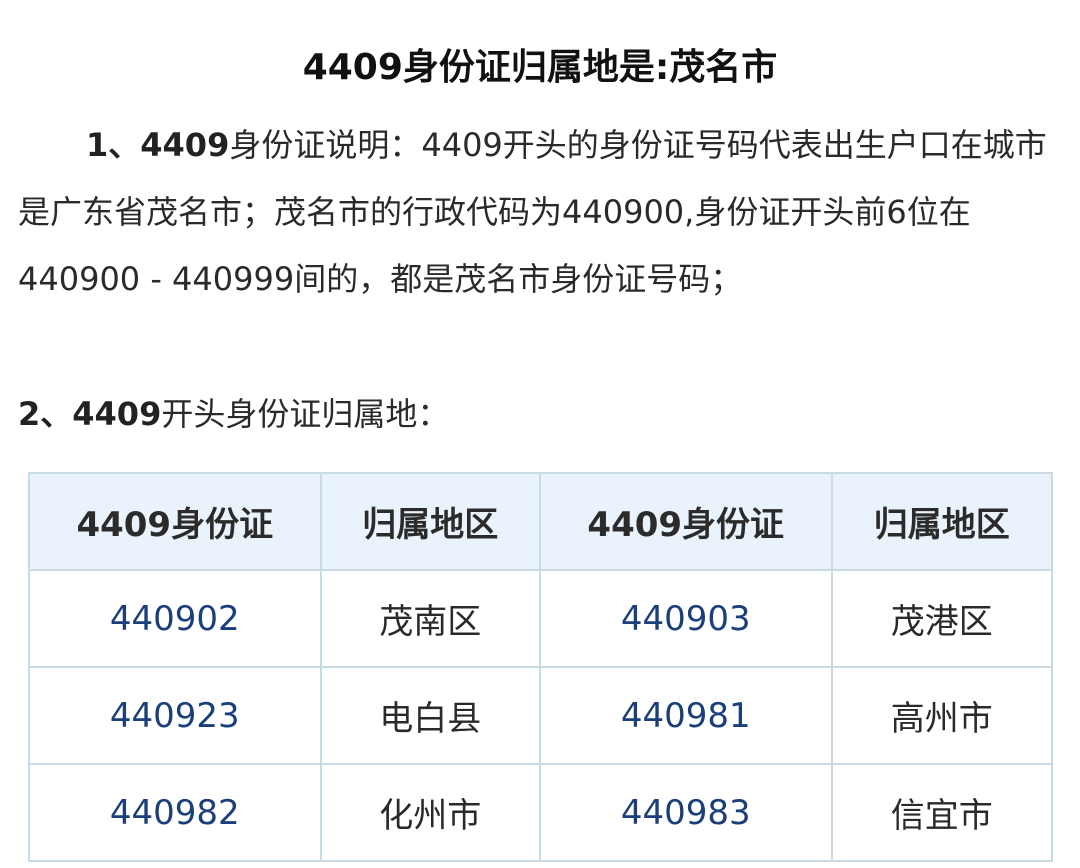  I want to click on id-code-cell: 440923, so click(175, 715).